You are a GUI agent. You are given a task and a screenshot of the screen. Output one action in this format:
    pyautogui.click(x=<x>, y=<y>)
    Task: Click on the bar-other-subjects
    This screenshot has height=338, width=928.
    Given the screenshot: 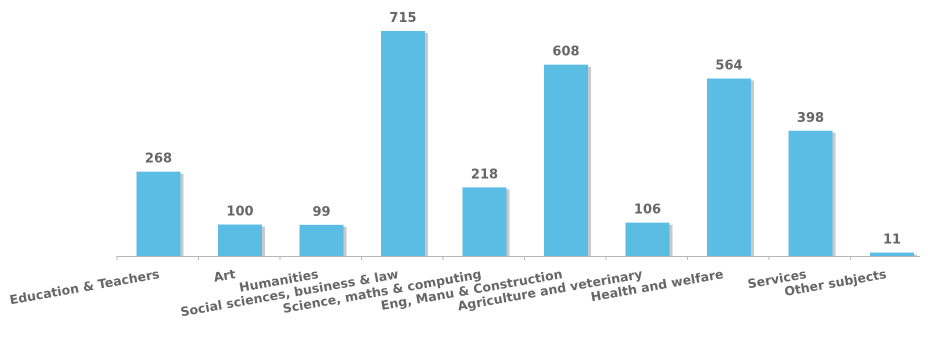 What is the action you would take?
    pyautogui.click(x=892, y=254)
    